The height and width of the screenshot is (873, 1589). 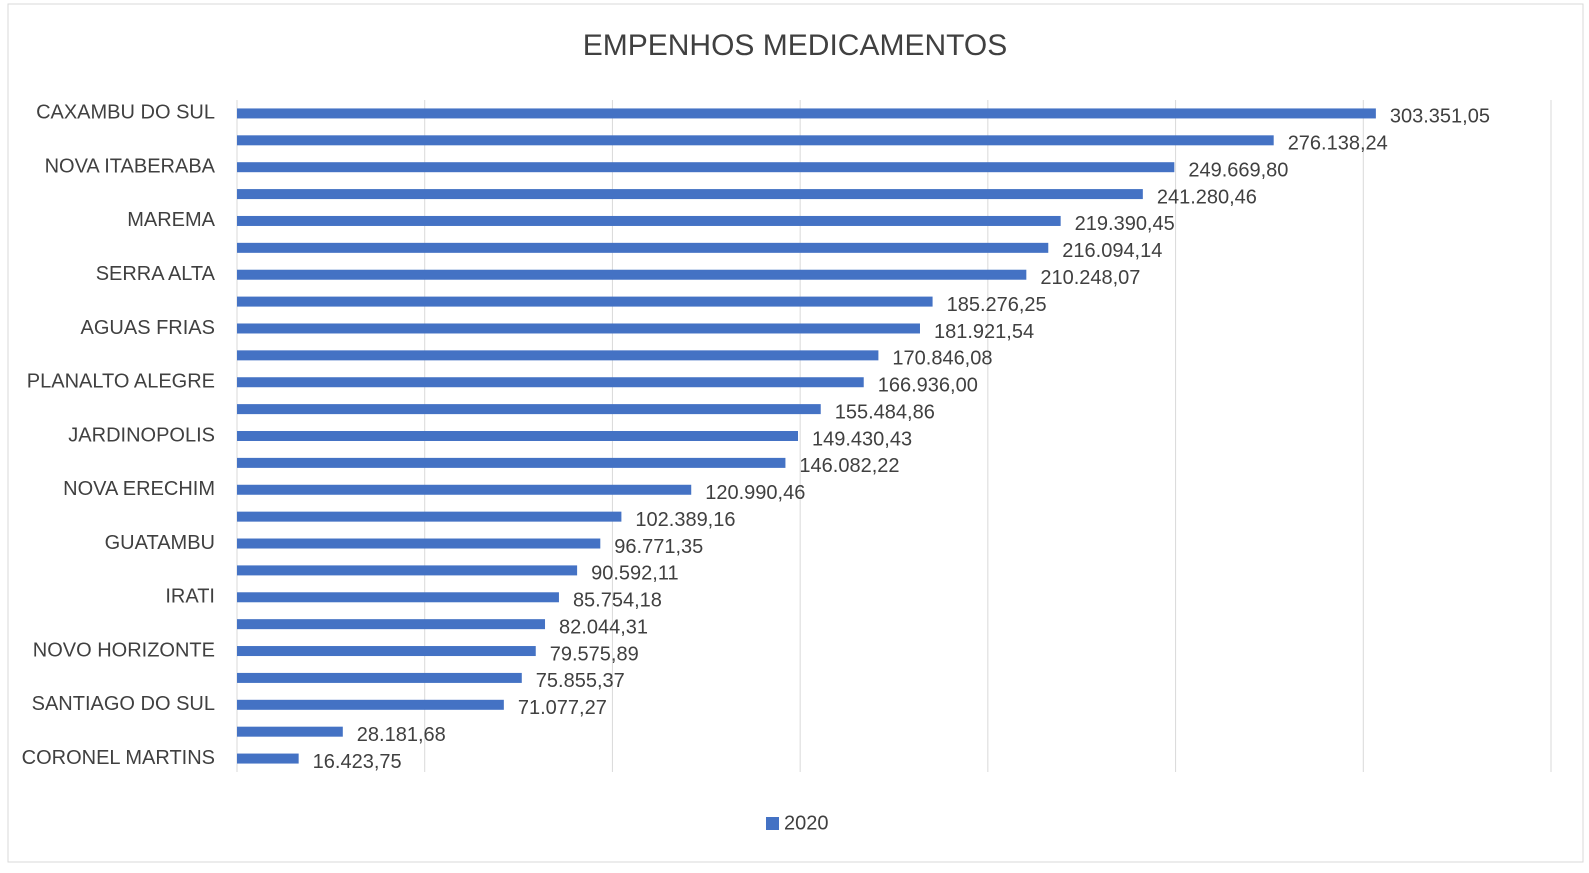 I want to click on data-label: 146.082,22, so click(x=849, y=466).